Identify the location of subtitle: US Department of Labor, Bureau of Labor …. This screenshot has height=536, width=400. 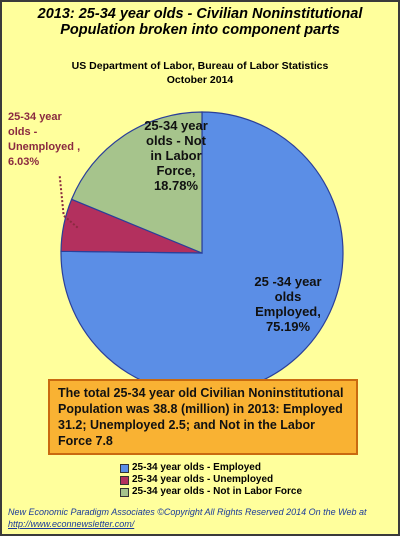
(200, 66).